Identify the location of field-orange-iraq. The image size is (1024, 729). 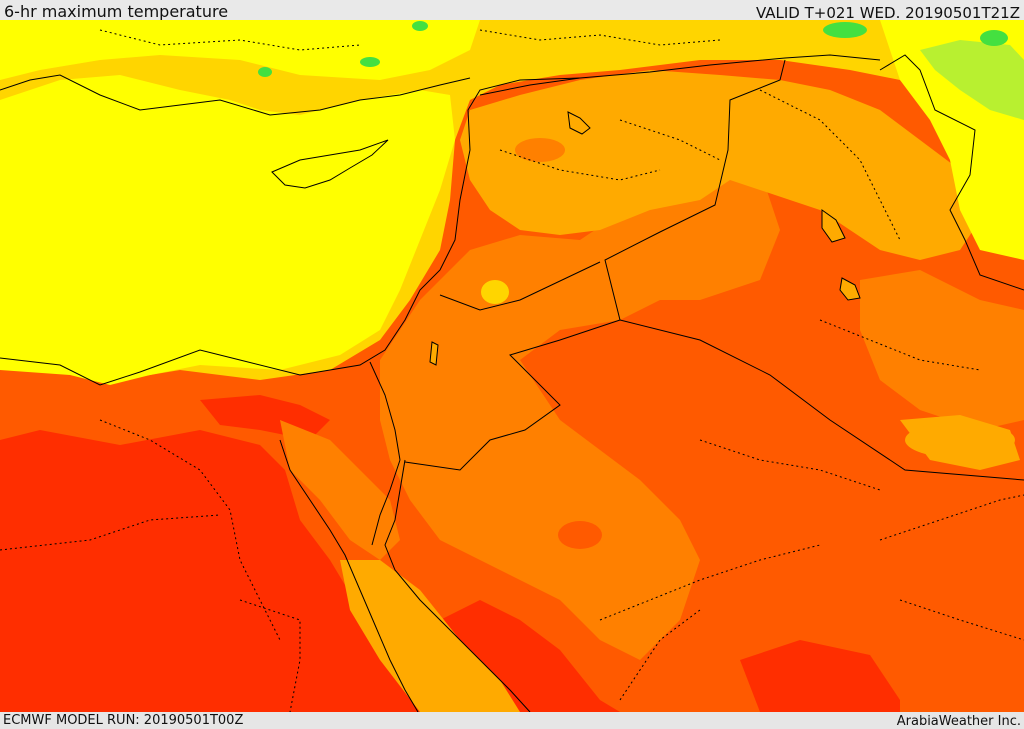
(942, 350).